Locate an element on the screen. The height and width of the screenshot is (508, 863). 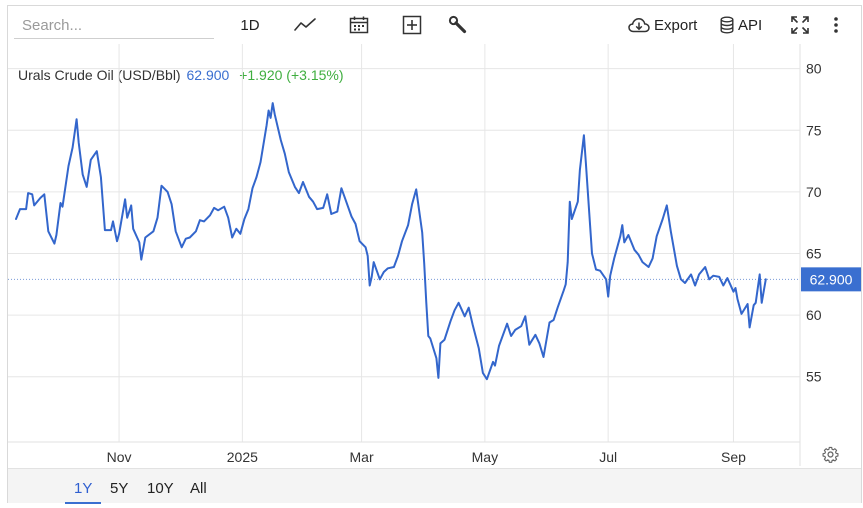
api-button: API is located at coordinates (743, 25).